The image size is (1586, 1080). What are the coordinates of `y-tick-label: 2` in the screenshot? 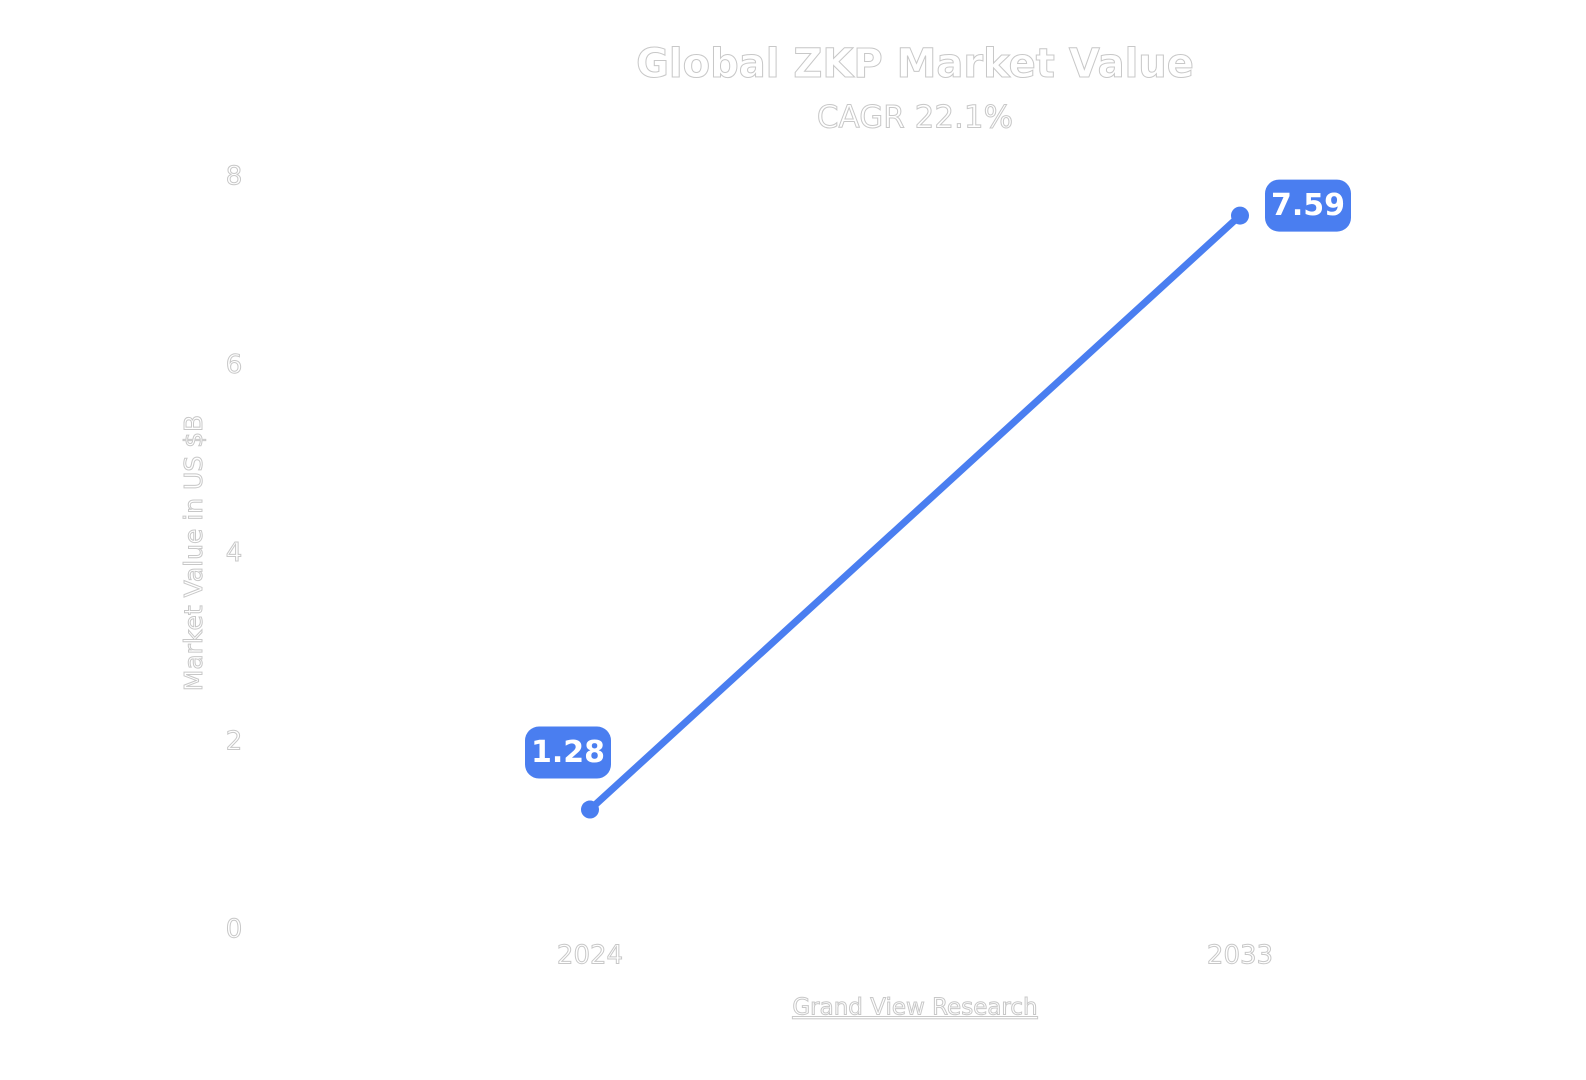 It's located at (234, 741).